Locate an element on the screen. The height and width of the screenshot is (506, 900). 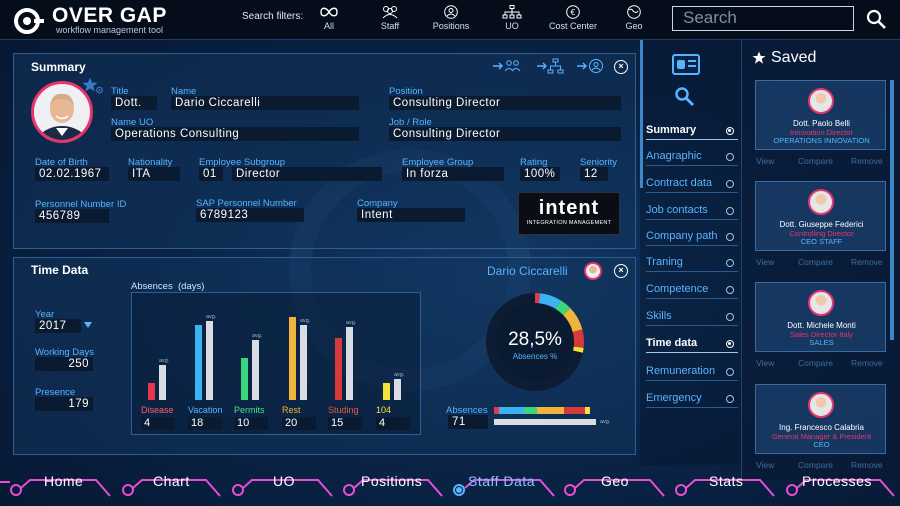
summary-close-button: × is located at coordinates (621, 67).